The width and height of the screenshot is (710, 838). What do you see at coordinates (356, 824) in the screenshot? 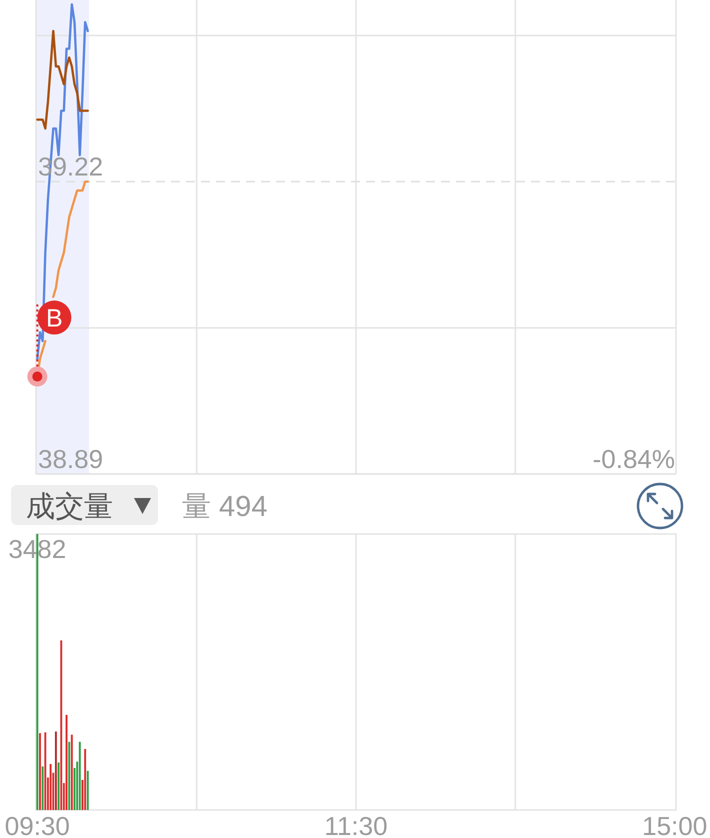
I see `x-tick-label: 11:30` at bounding box center [356, 824].